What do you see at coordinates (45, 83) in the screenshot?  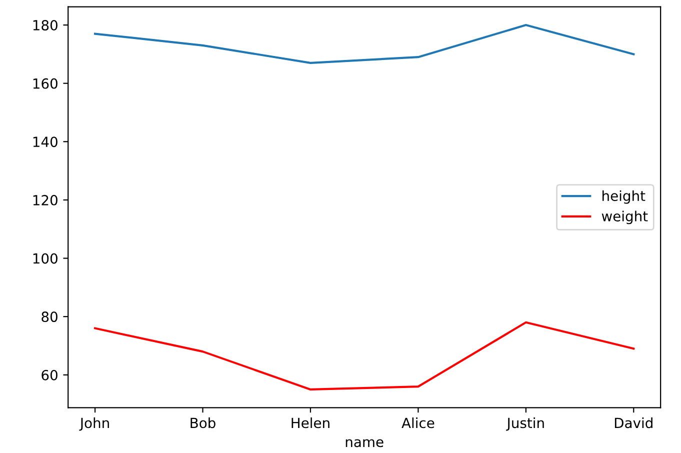 I see `y-tick-label: 160` at bounding box center [45, 83].